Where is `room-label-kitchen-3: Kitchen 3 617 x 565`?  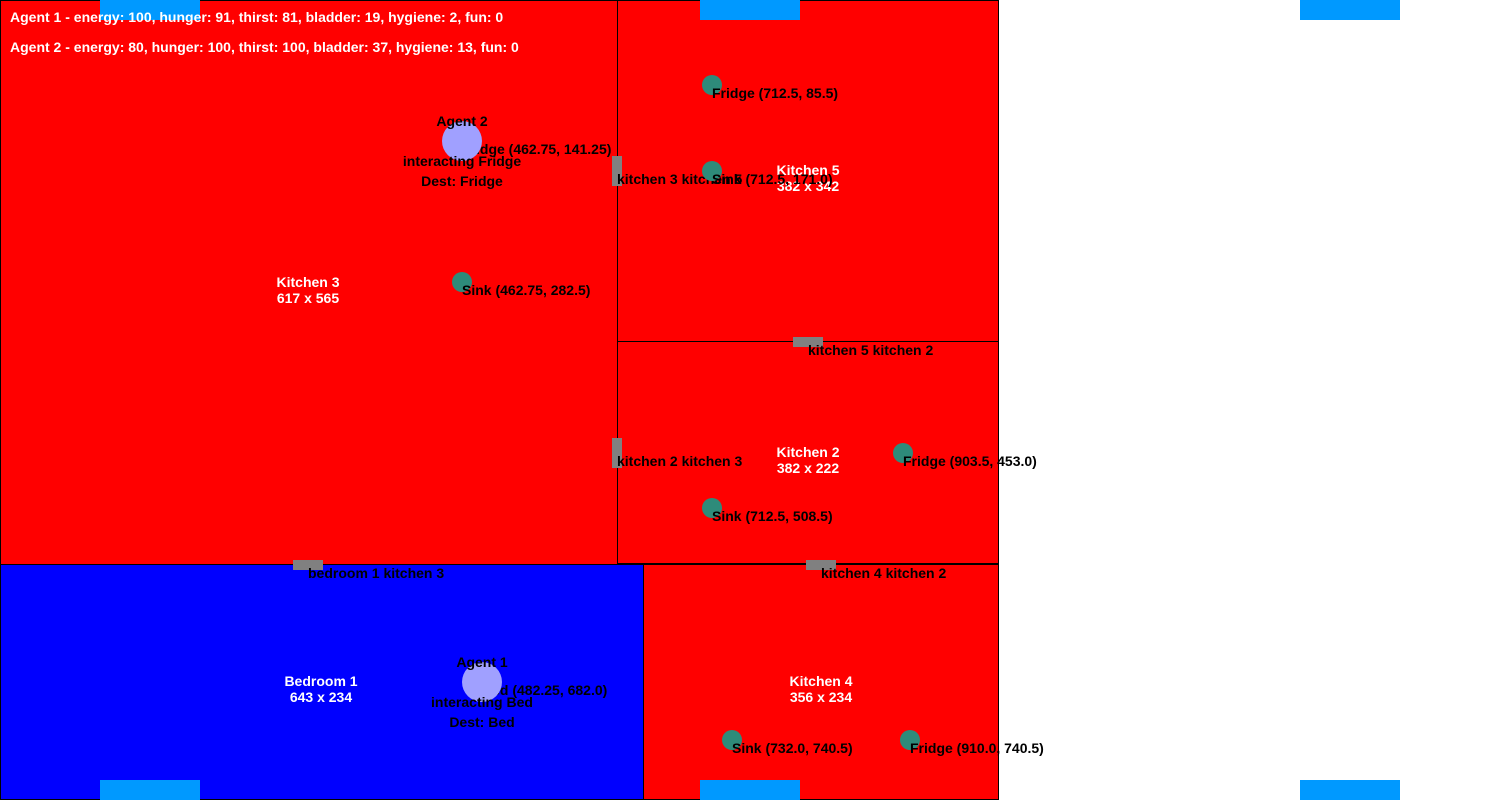 room-label-kitchen-3: Kitchen 3 617 x 565 is located at coordinates (307, 290).